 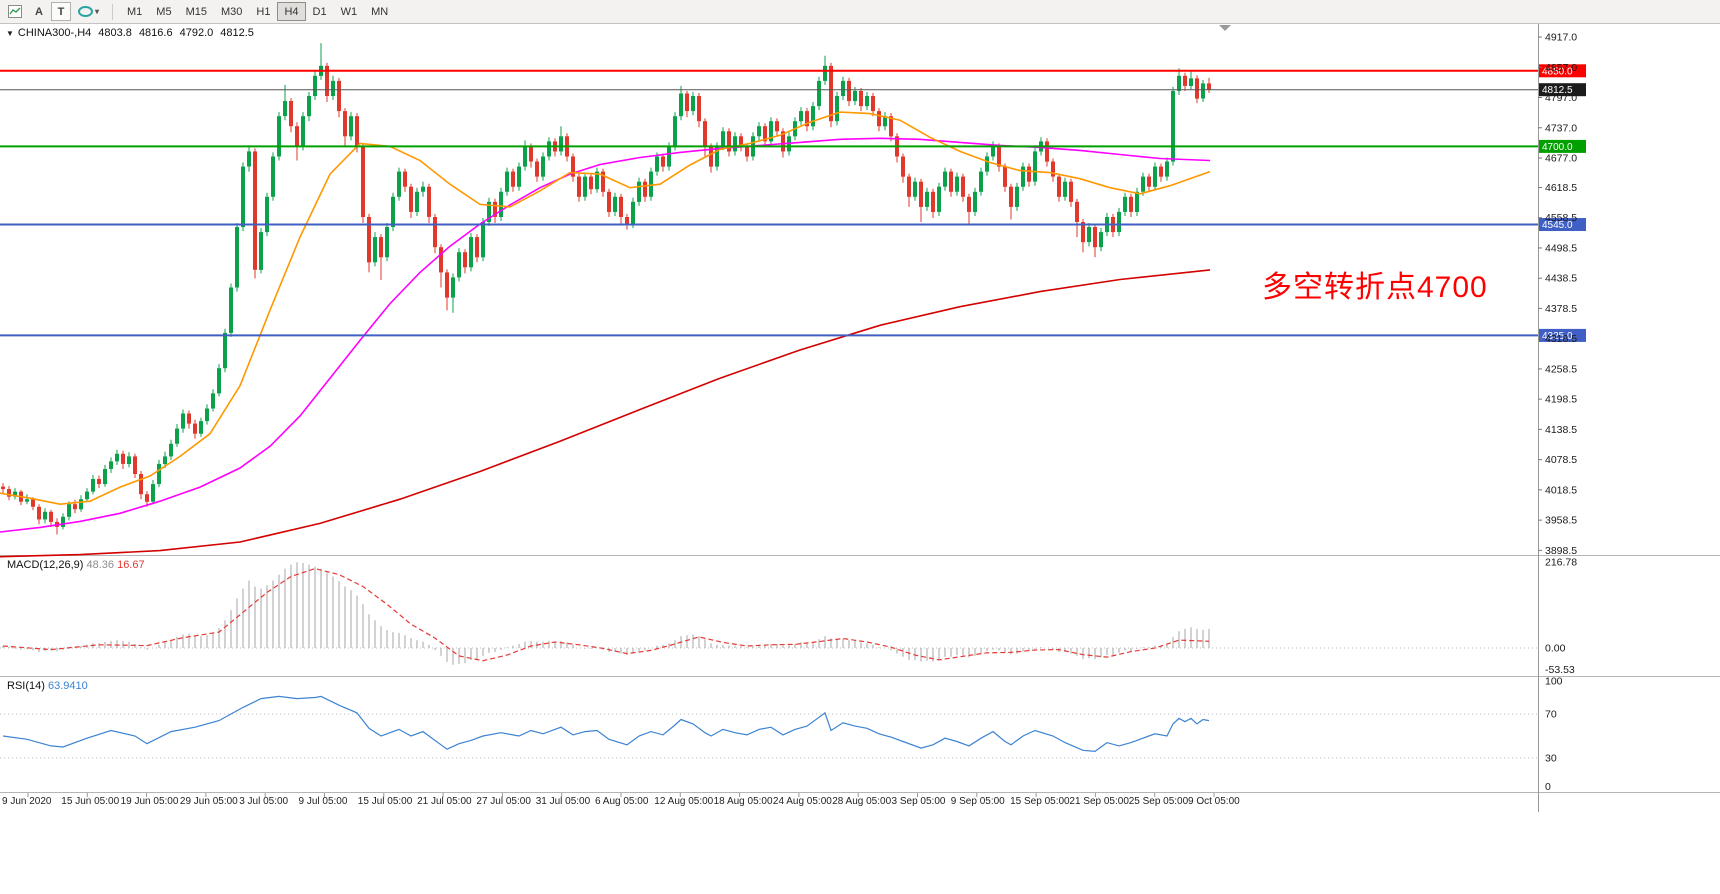 I want to click on svg-text: 29 Jun 05:00, so click(x=209, y=801).